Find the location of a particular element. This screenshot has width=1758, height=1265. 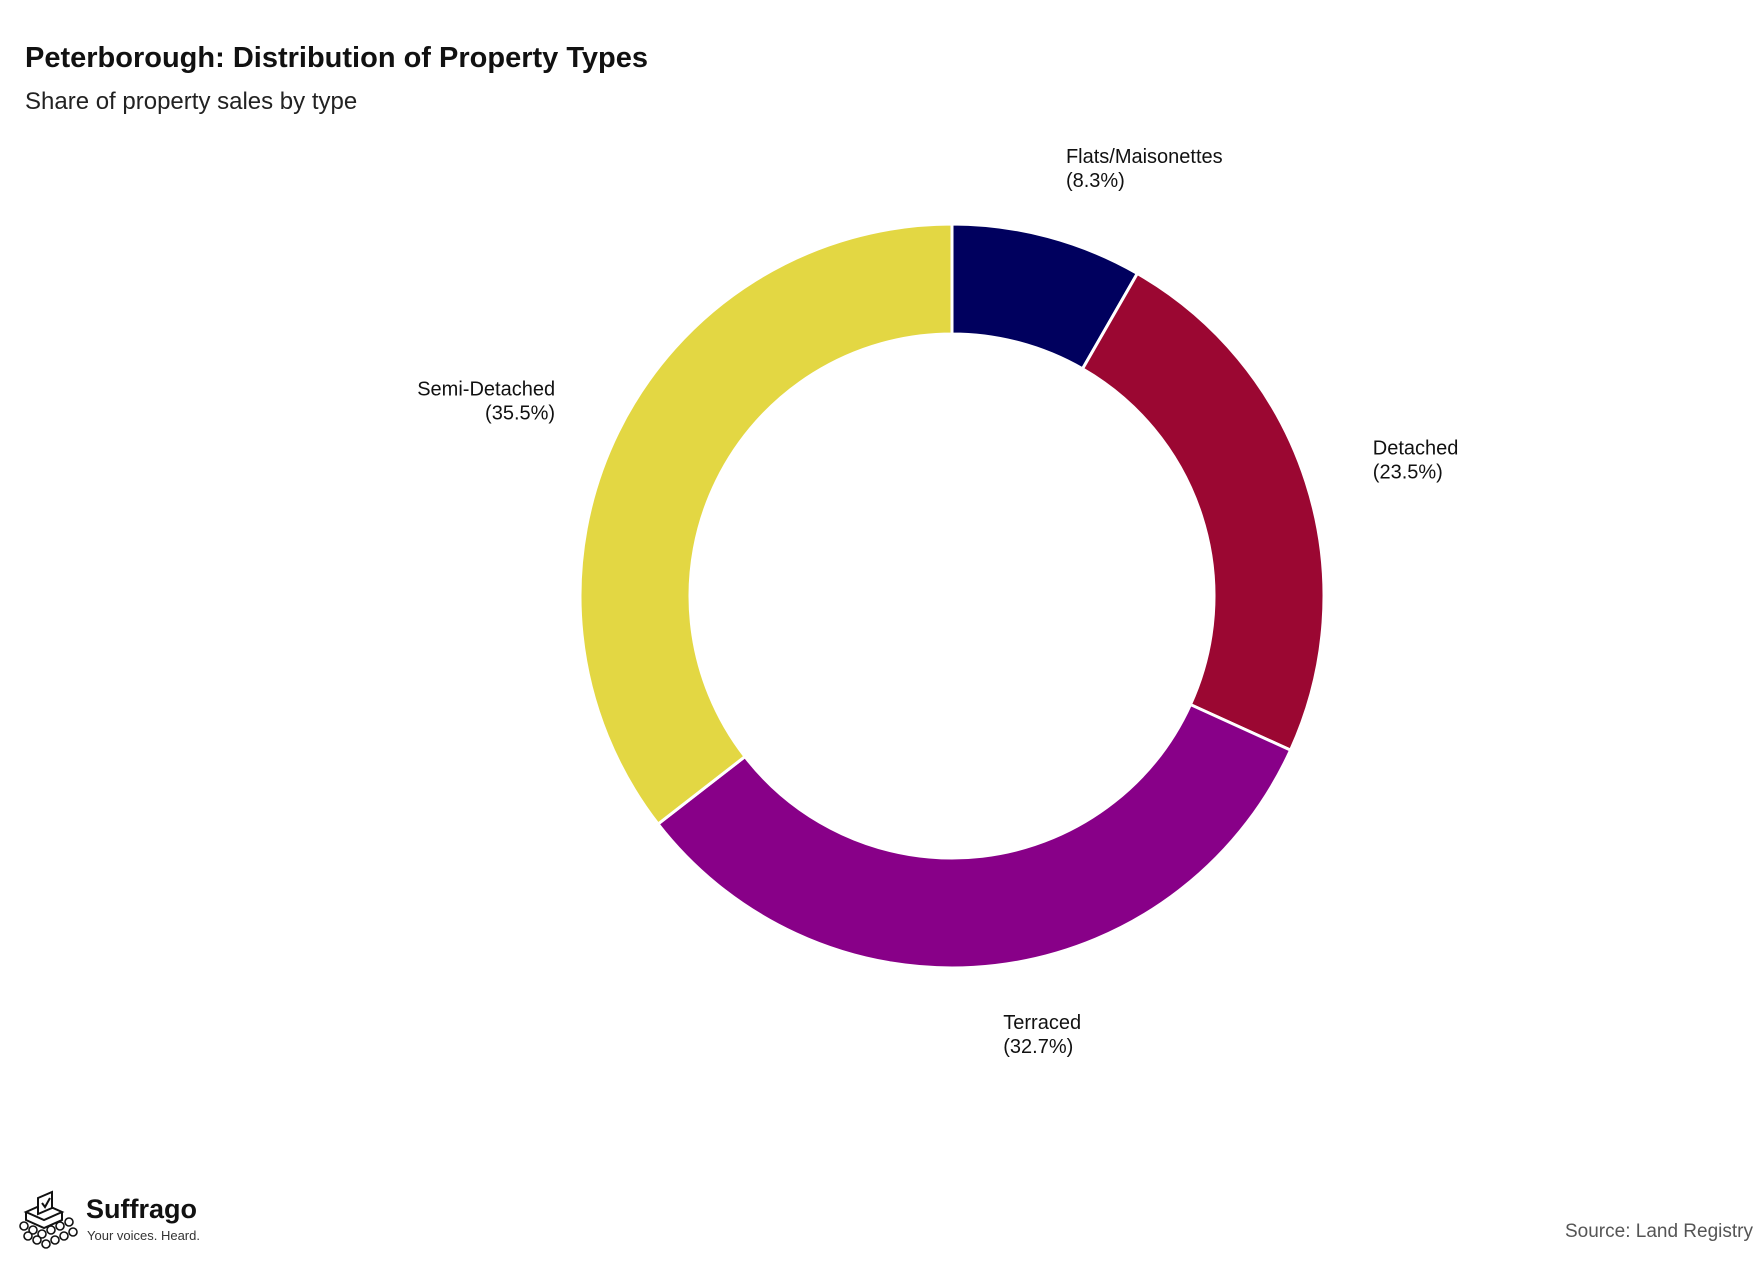

chart-subtitle: Share of property sales by type is located at coordinates (191, 101).